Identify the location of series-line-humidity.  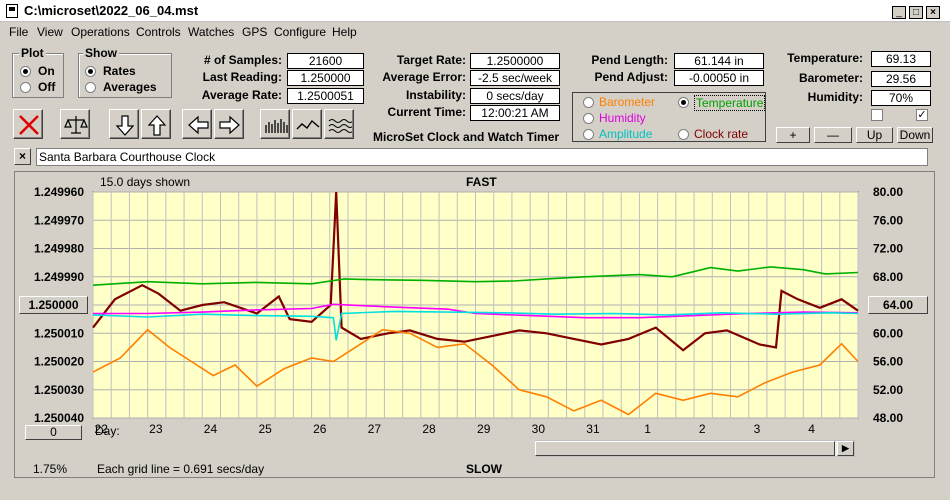
(476, 311).